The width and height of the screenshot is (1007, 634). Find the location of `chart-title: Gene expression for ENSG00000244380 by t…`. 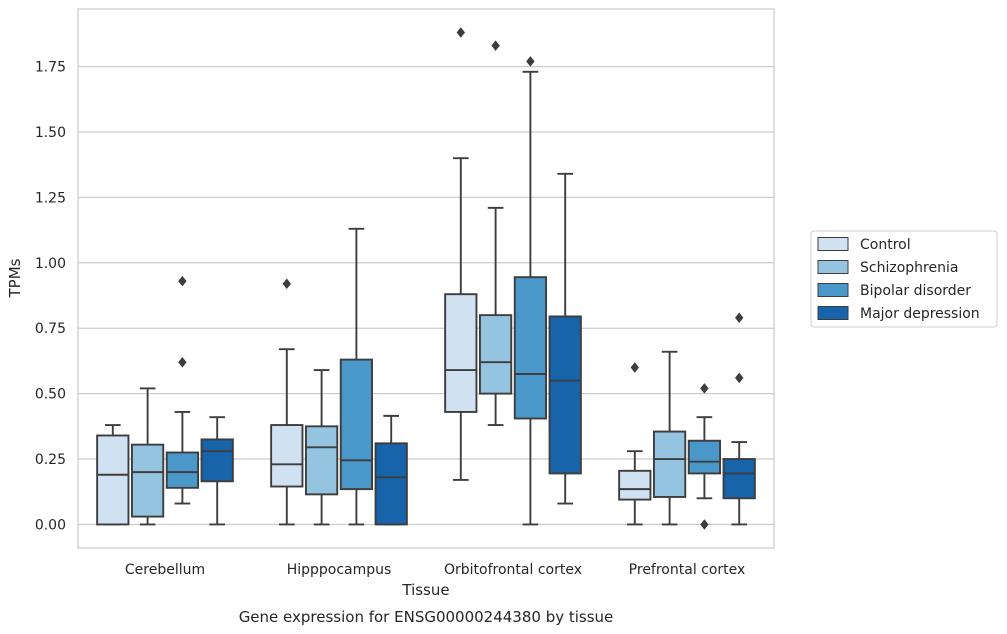

chart-title: Gene expression for ENSG00000244380 by t… is located at coordinates (426, 617).